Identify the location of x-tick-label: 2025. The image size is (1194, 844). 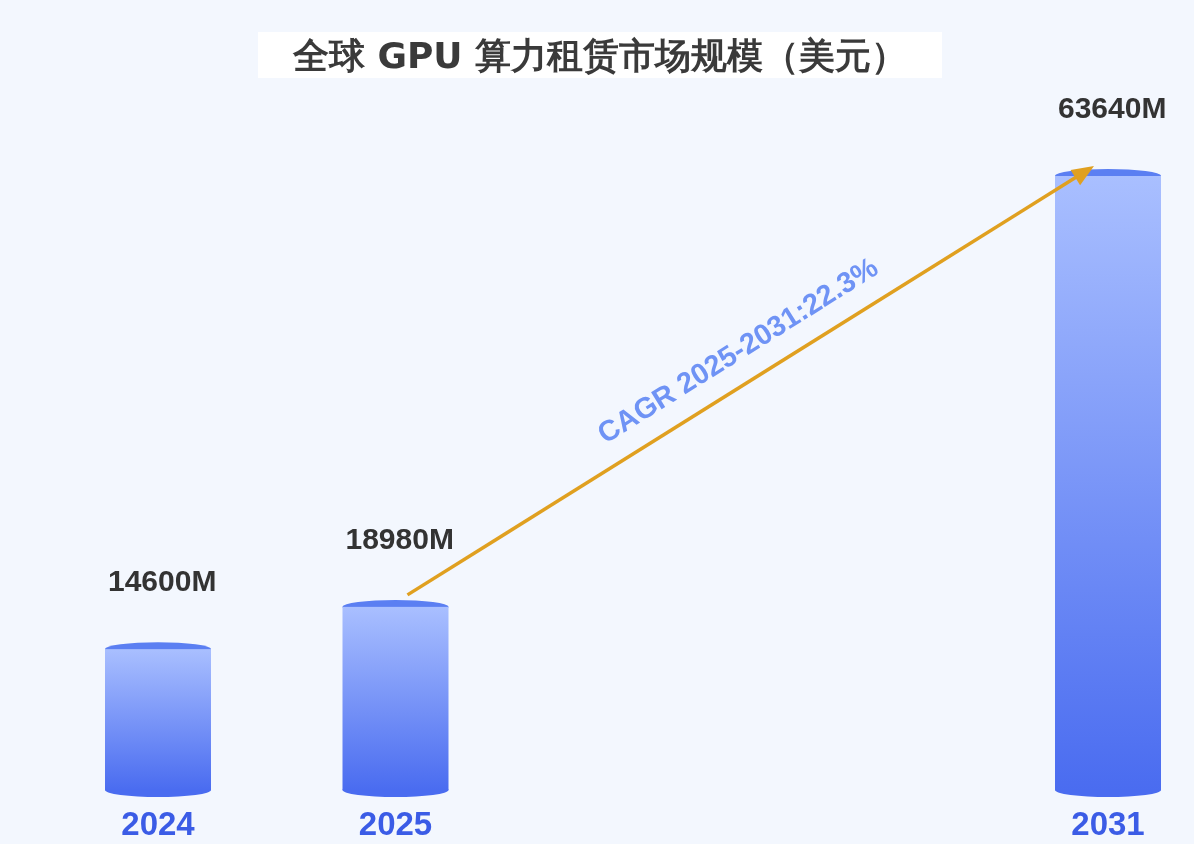
(395, 823).